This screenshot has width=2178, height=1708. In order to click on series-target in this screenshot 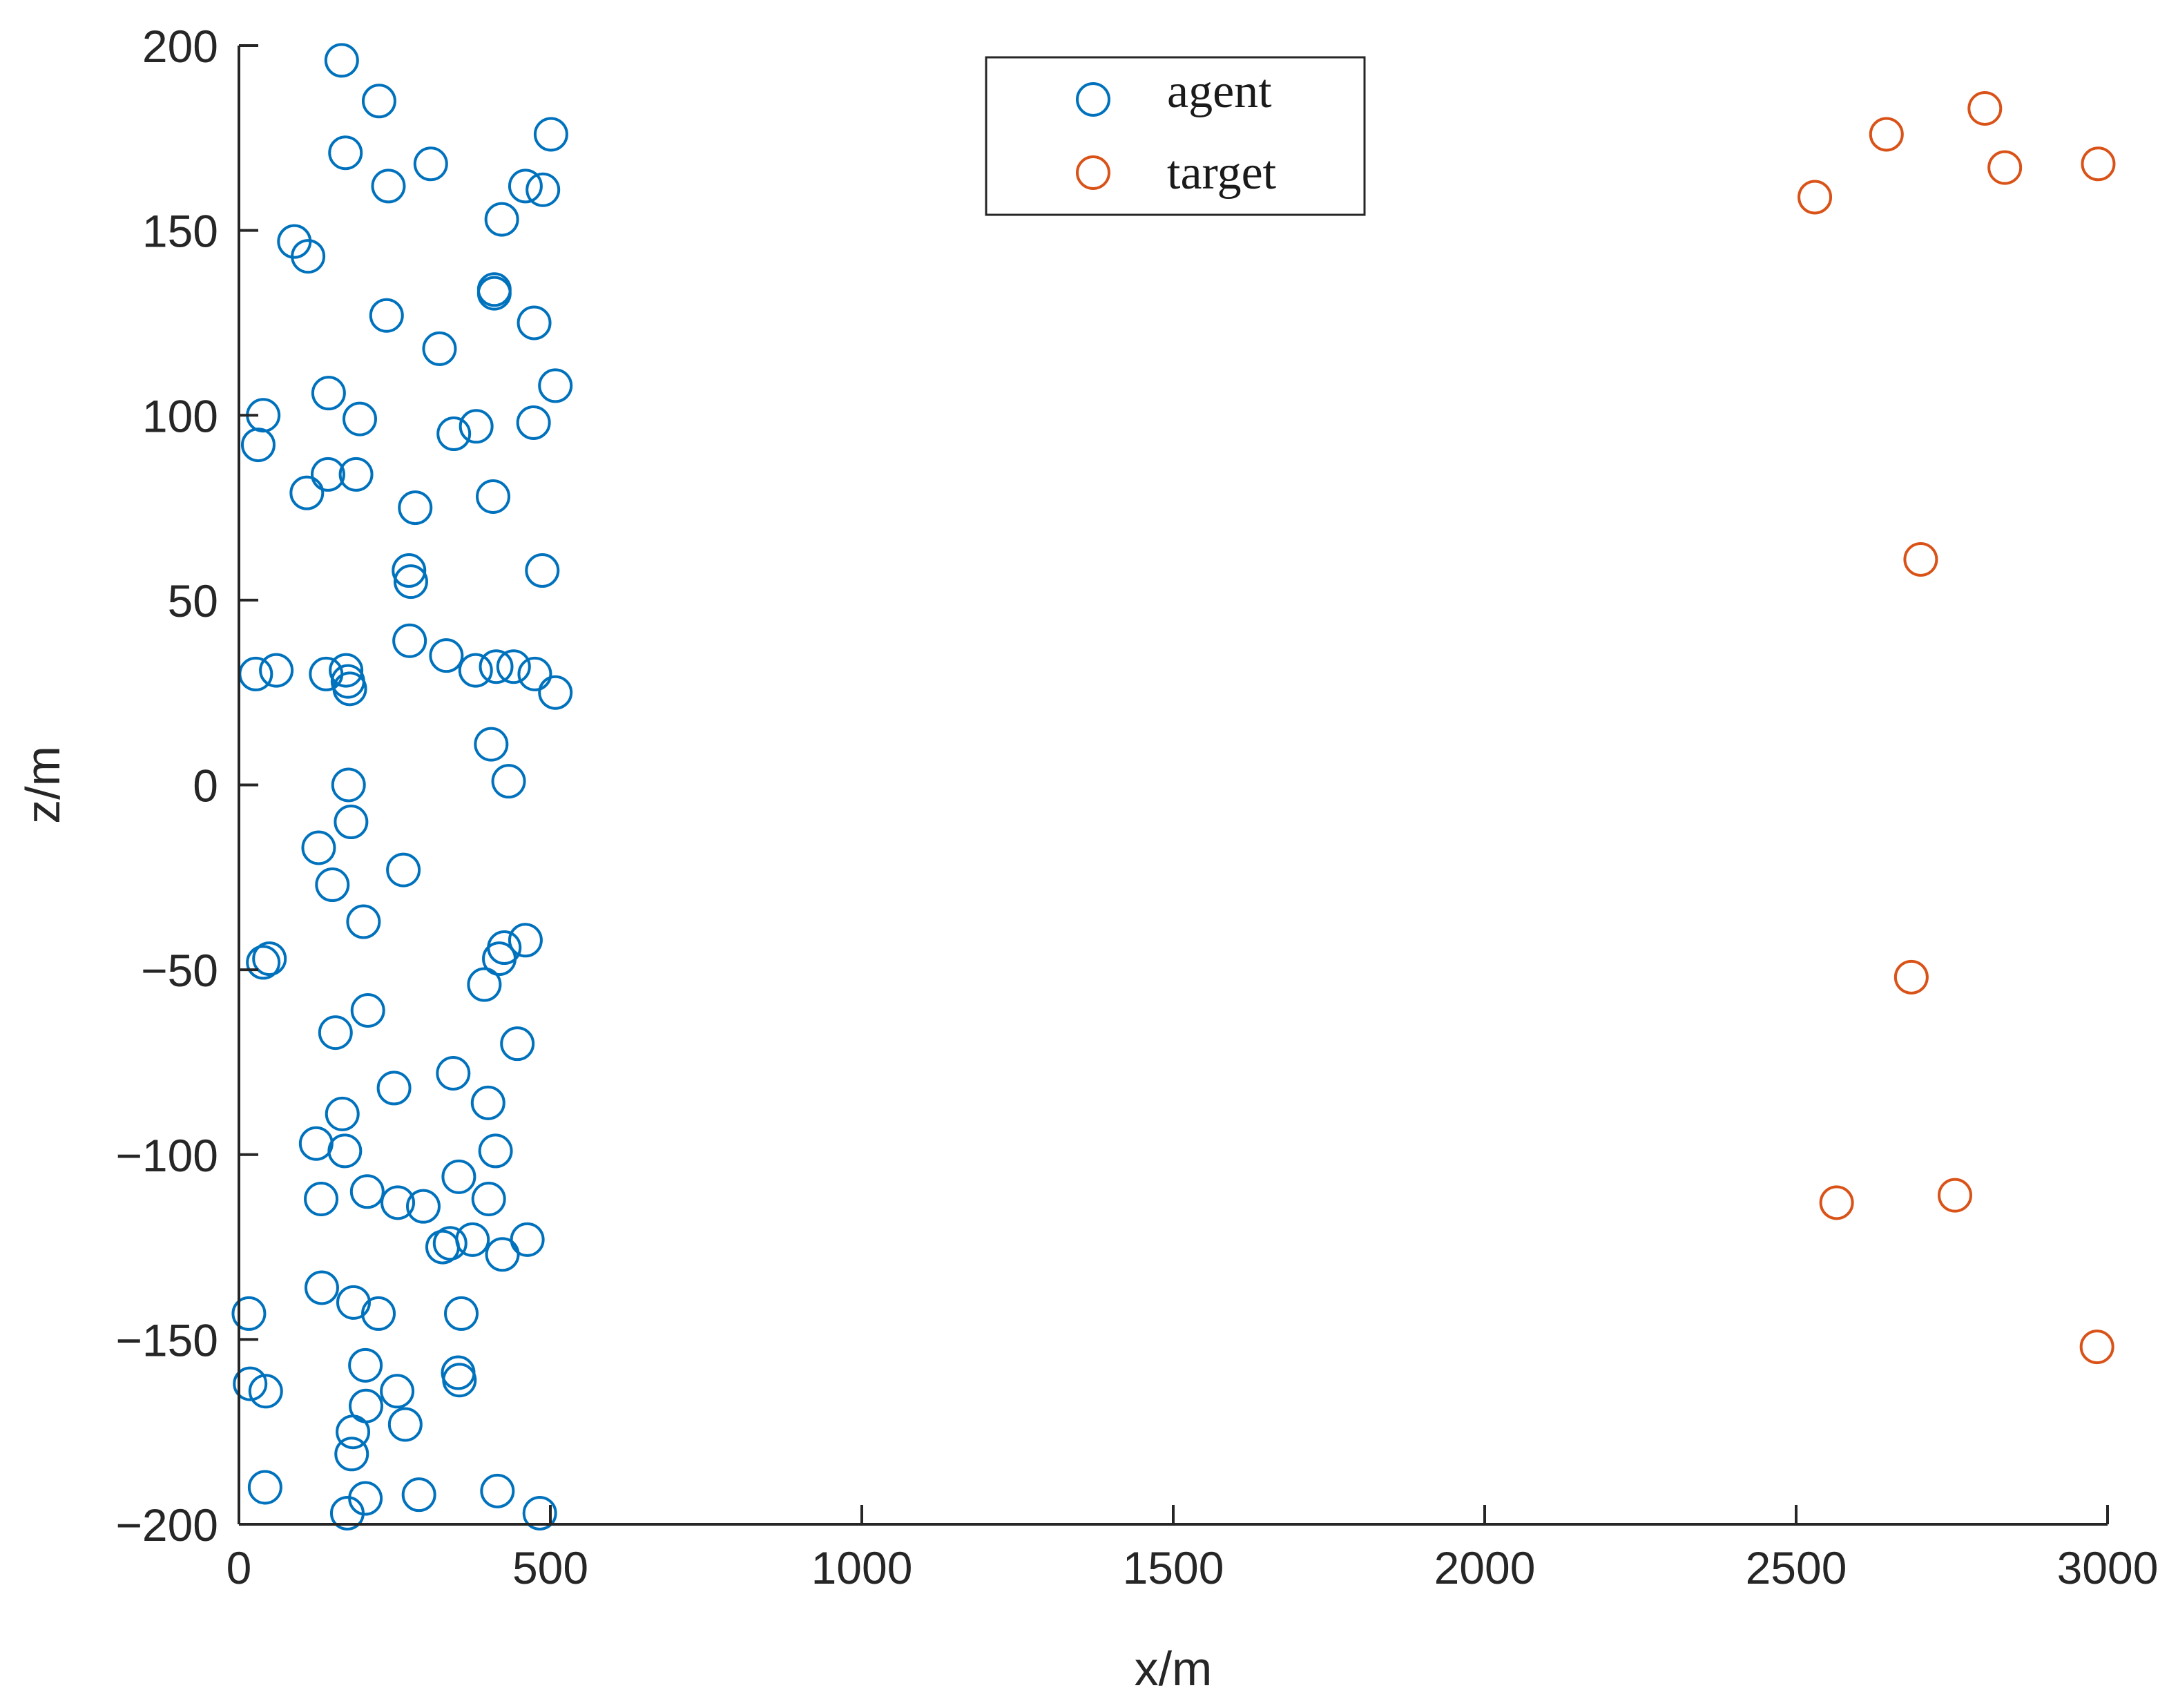, I will do `click(1957, 727)`.